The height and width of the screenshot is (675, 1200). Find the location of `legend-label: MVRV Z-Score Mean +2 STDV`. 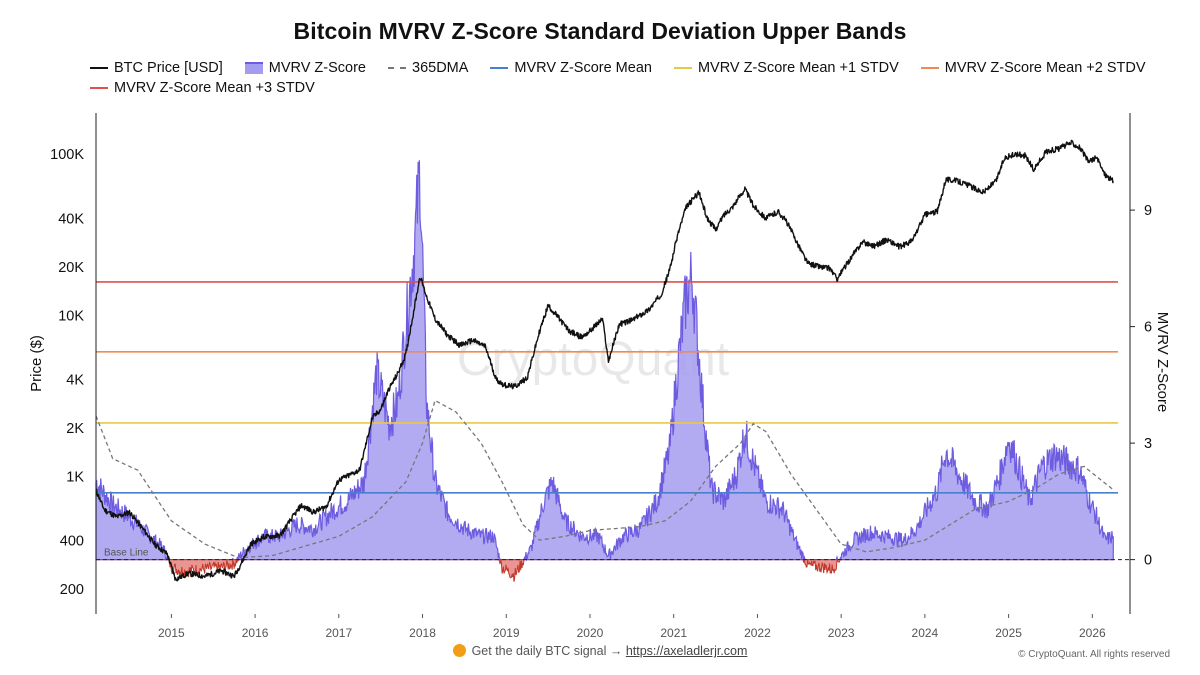

legend-label: MVRV Z-Score Mean +2 STDV is located at coordinates (1045, 68).